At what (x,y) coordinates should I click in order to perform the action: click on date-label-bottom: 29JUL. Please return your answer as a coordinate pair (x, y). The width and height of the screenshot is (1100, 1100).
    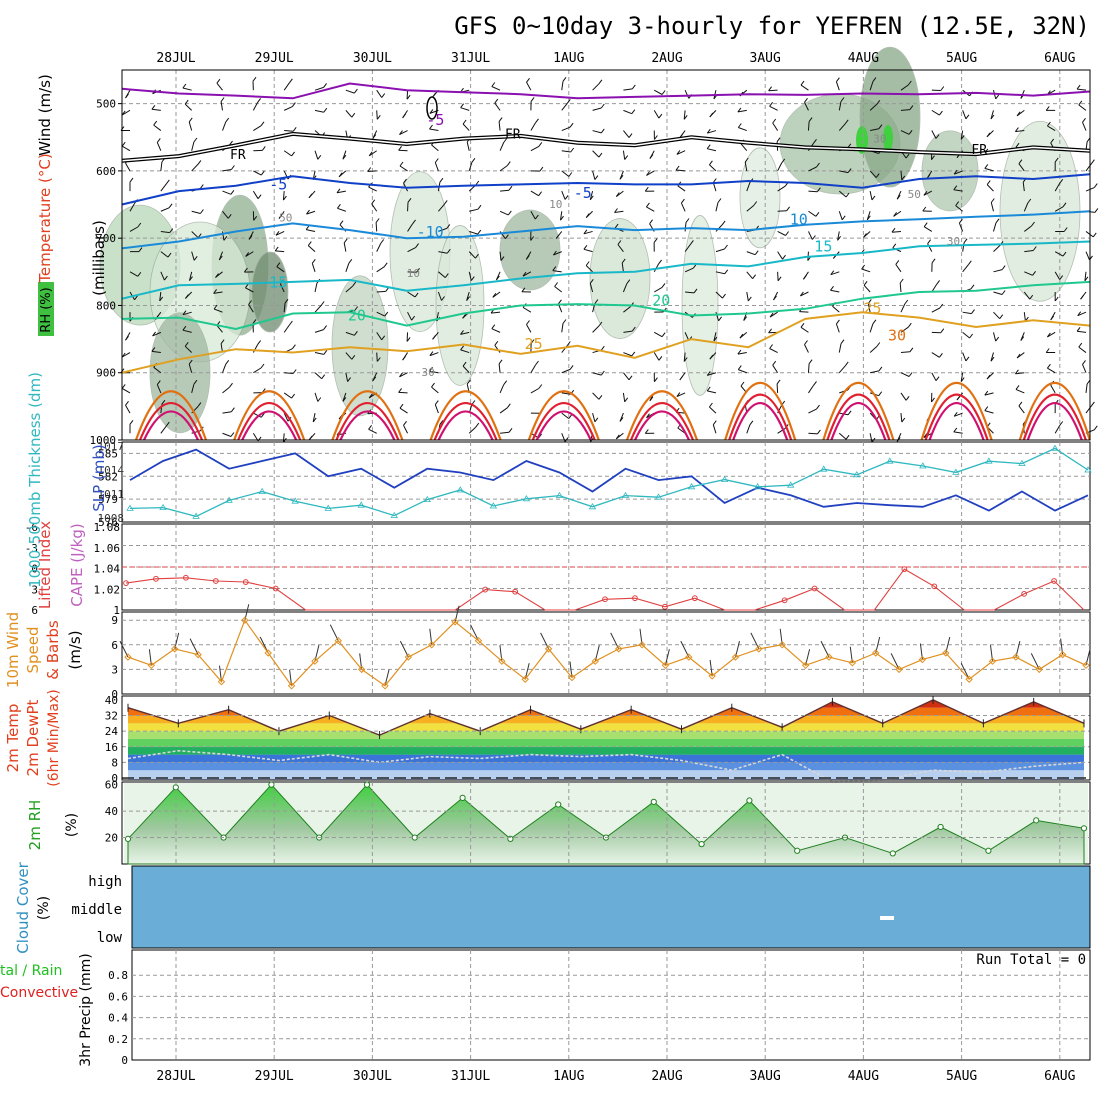
    Looking at the image, I should click on (274, 1076).